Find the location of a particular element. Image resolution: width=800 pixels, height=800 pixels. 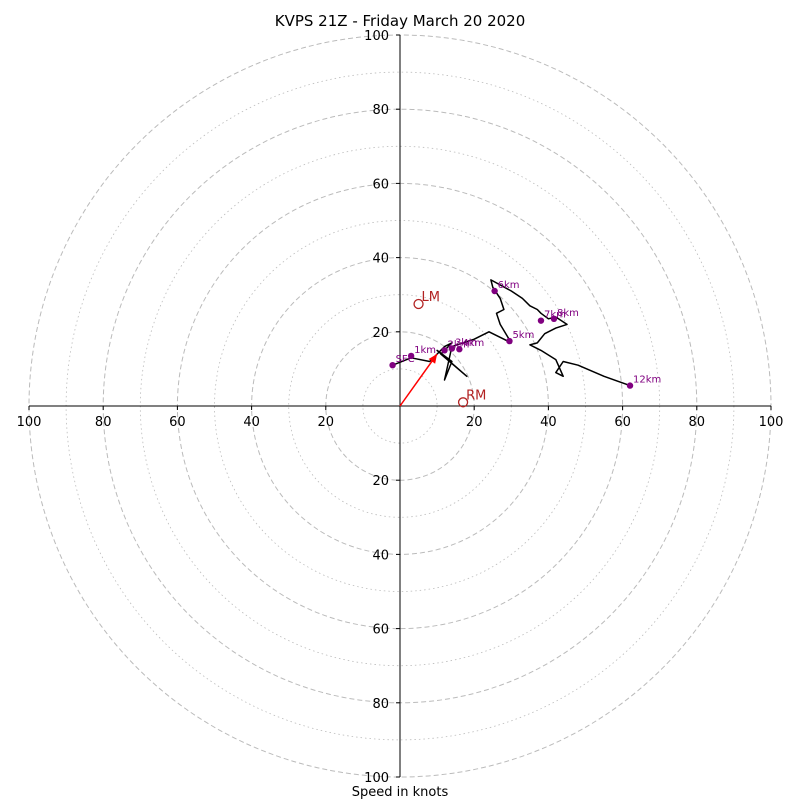

height-label-2km: 2km is located at coordinates (459, 344).